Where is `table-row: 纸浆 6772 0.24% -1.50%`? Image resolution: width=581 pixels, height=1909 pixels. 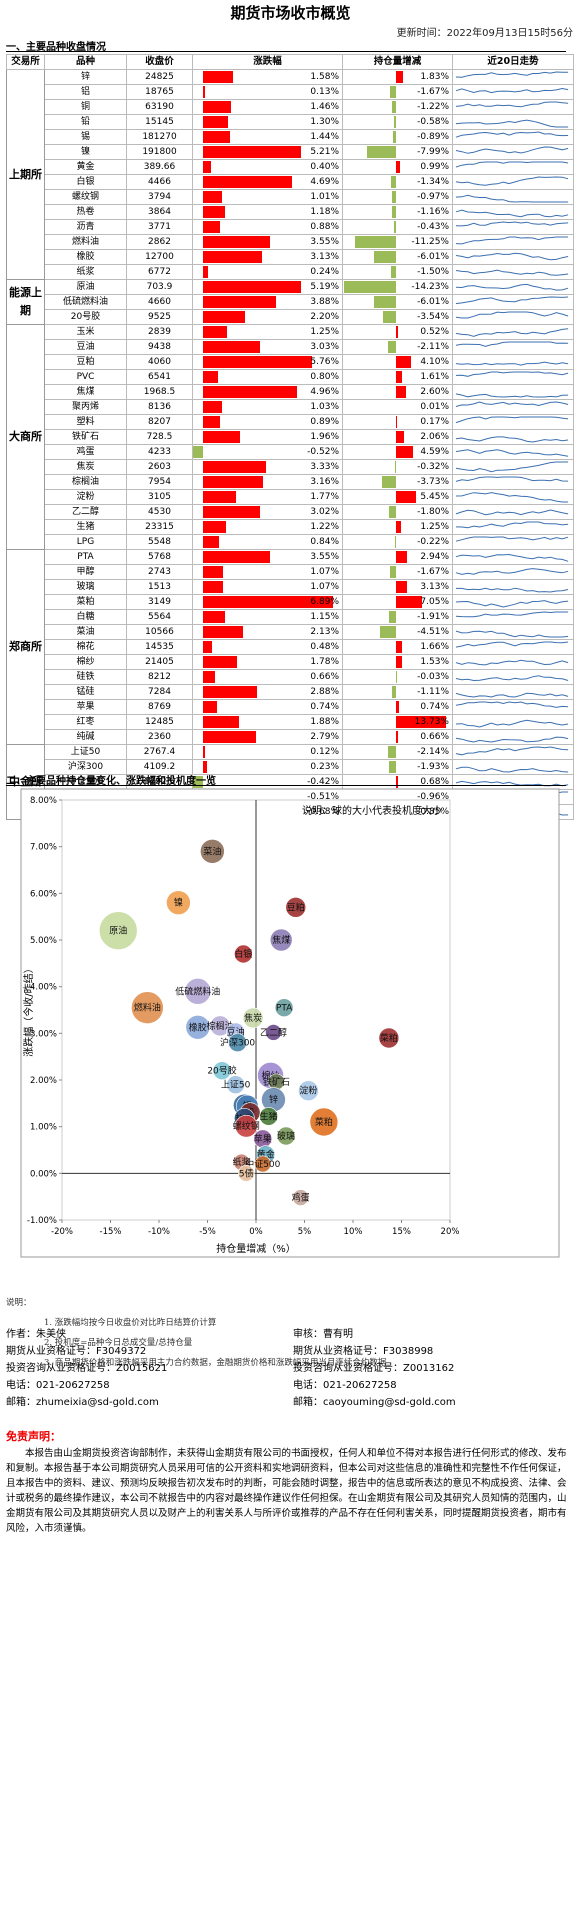
table-row: 纸浆 6772 0.24% -1.50% is located at coordinates (290, 272).